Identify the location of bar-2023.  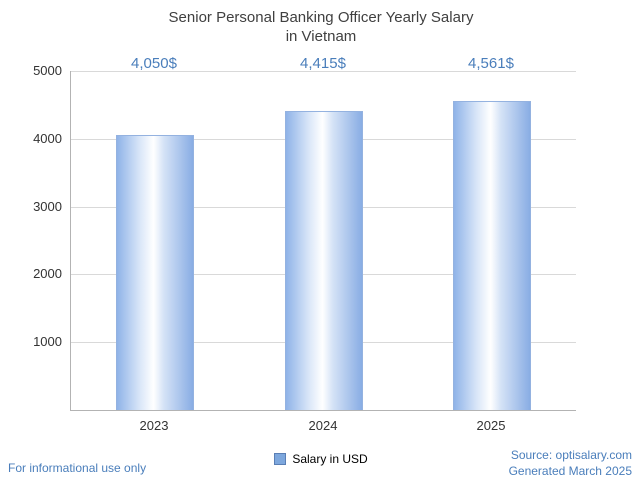
(155, 272).